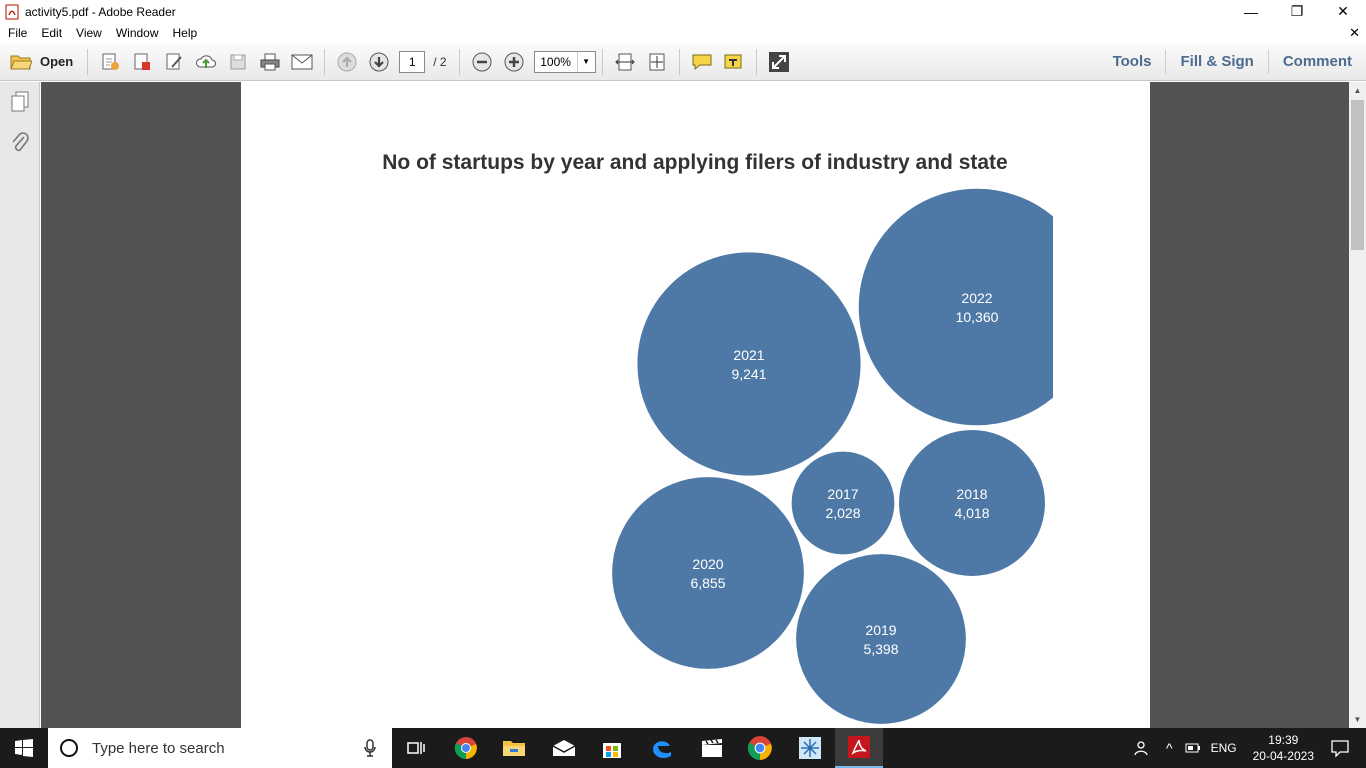  I want to click on attachments-button, so click(20, 142).